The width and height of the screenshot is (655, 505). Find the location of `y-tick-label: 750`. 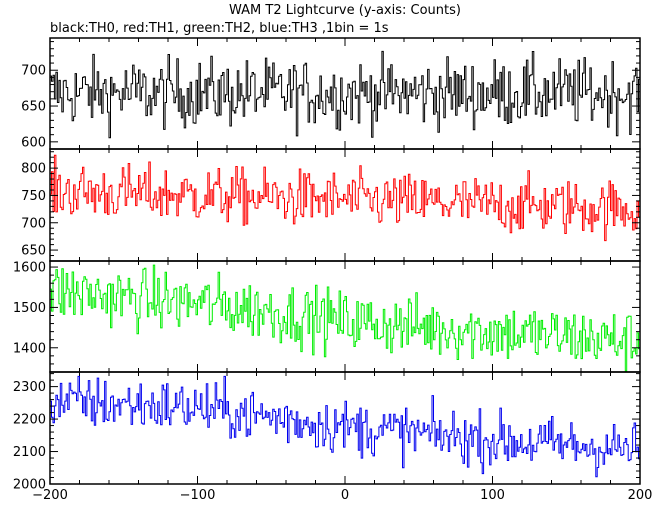

y-tick-label: 750 is located at coordinates (33, 196).